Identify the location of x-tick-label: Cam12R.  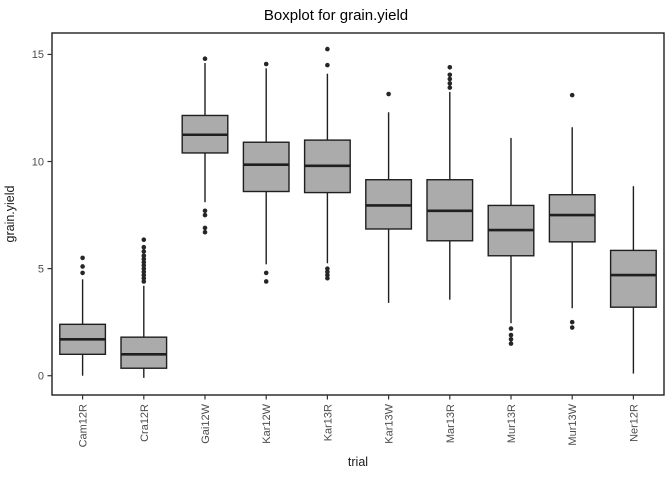
(84, 425).